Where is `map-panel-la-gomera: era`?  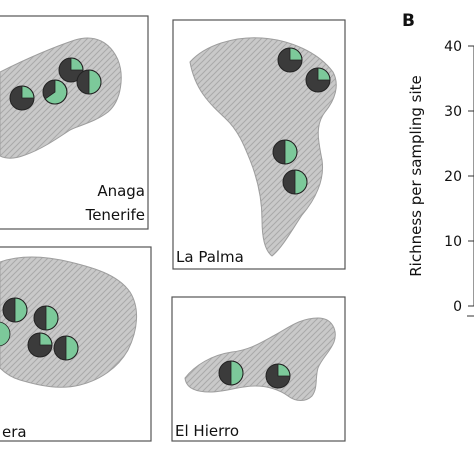
map-panel-la-gomera: era is located at coordinates (76, 344).